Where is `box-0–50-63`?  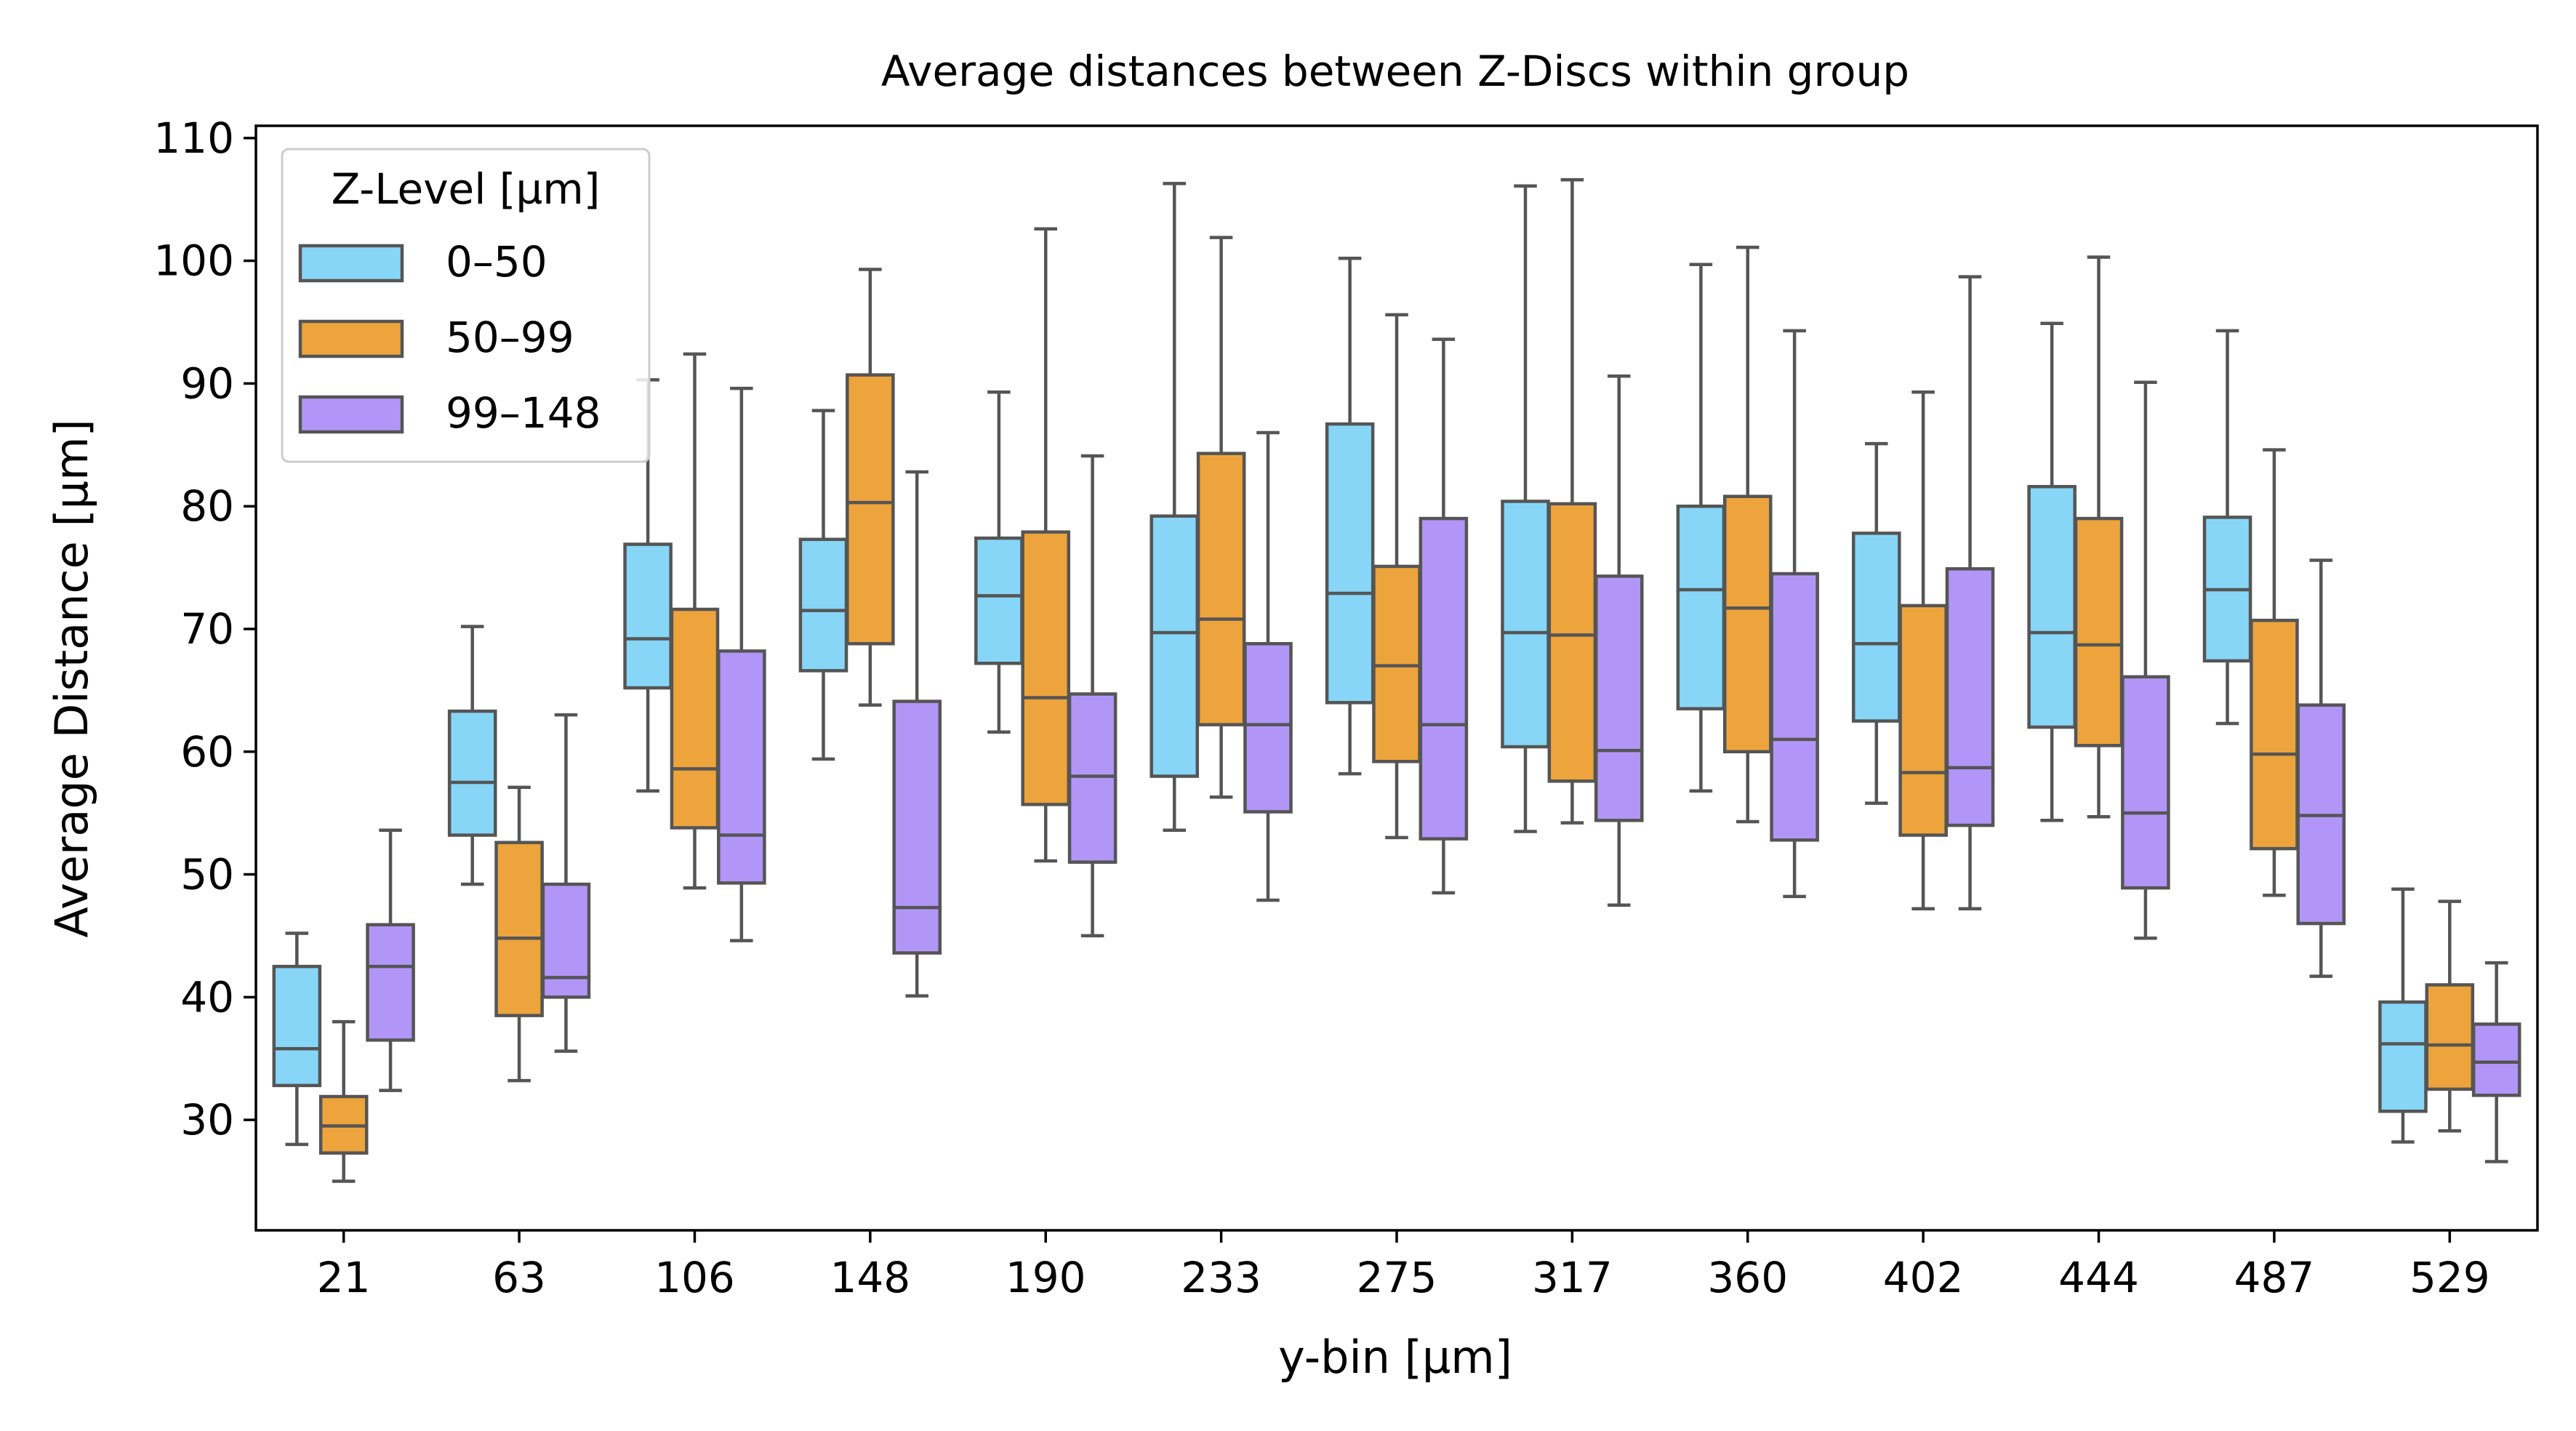 box-0–50-63 is located at coordinates (472, 756).